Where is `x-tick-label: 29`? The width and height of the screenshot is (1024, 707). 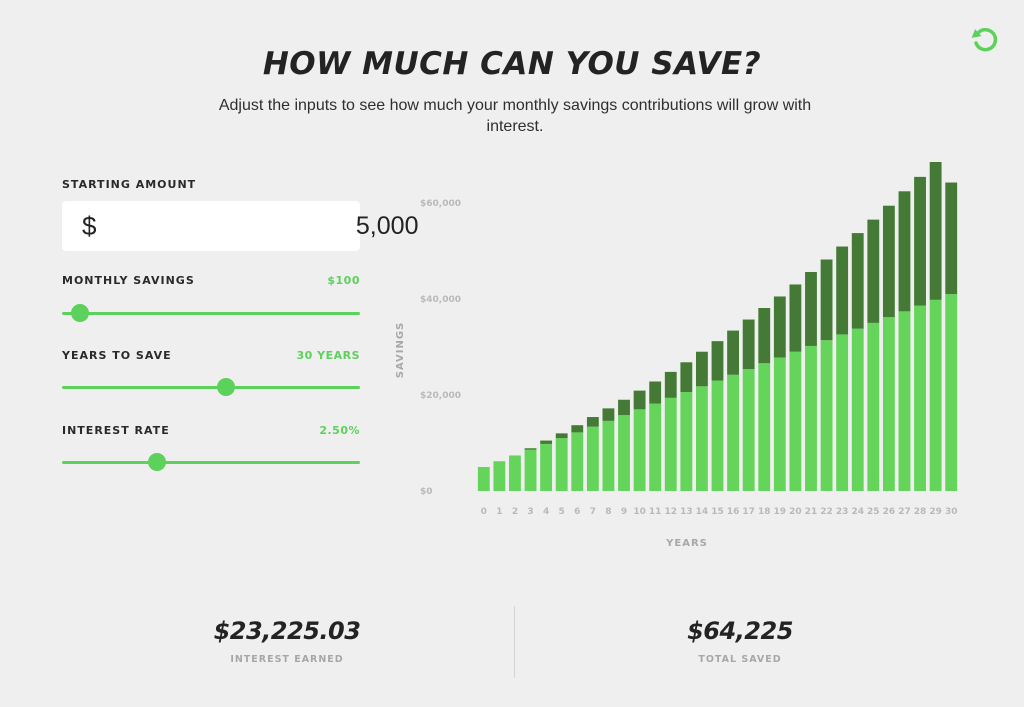 x-tick-label: 29 is located at coordinates (935, 512).